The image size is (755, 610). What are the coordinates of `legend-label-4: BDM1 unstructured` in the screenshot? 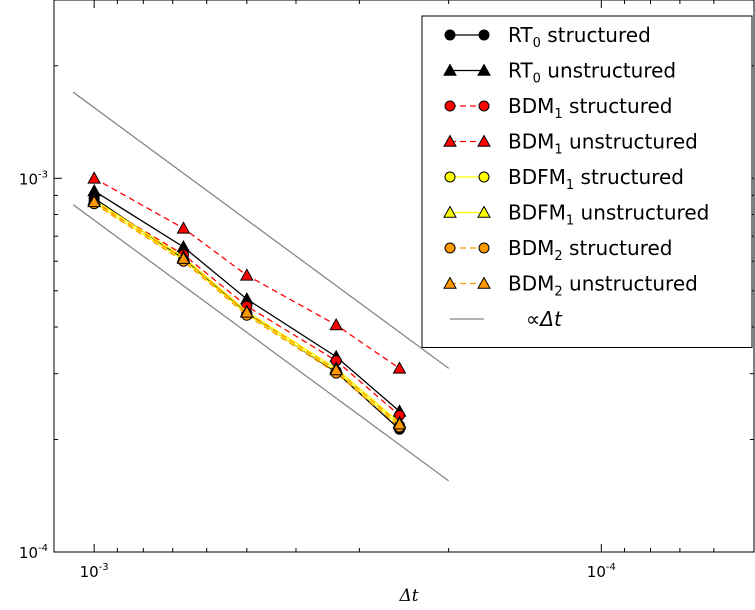 It's located at (603, 144).